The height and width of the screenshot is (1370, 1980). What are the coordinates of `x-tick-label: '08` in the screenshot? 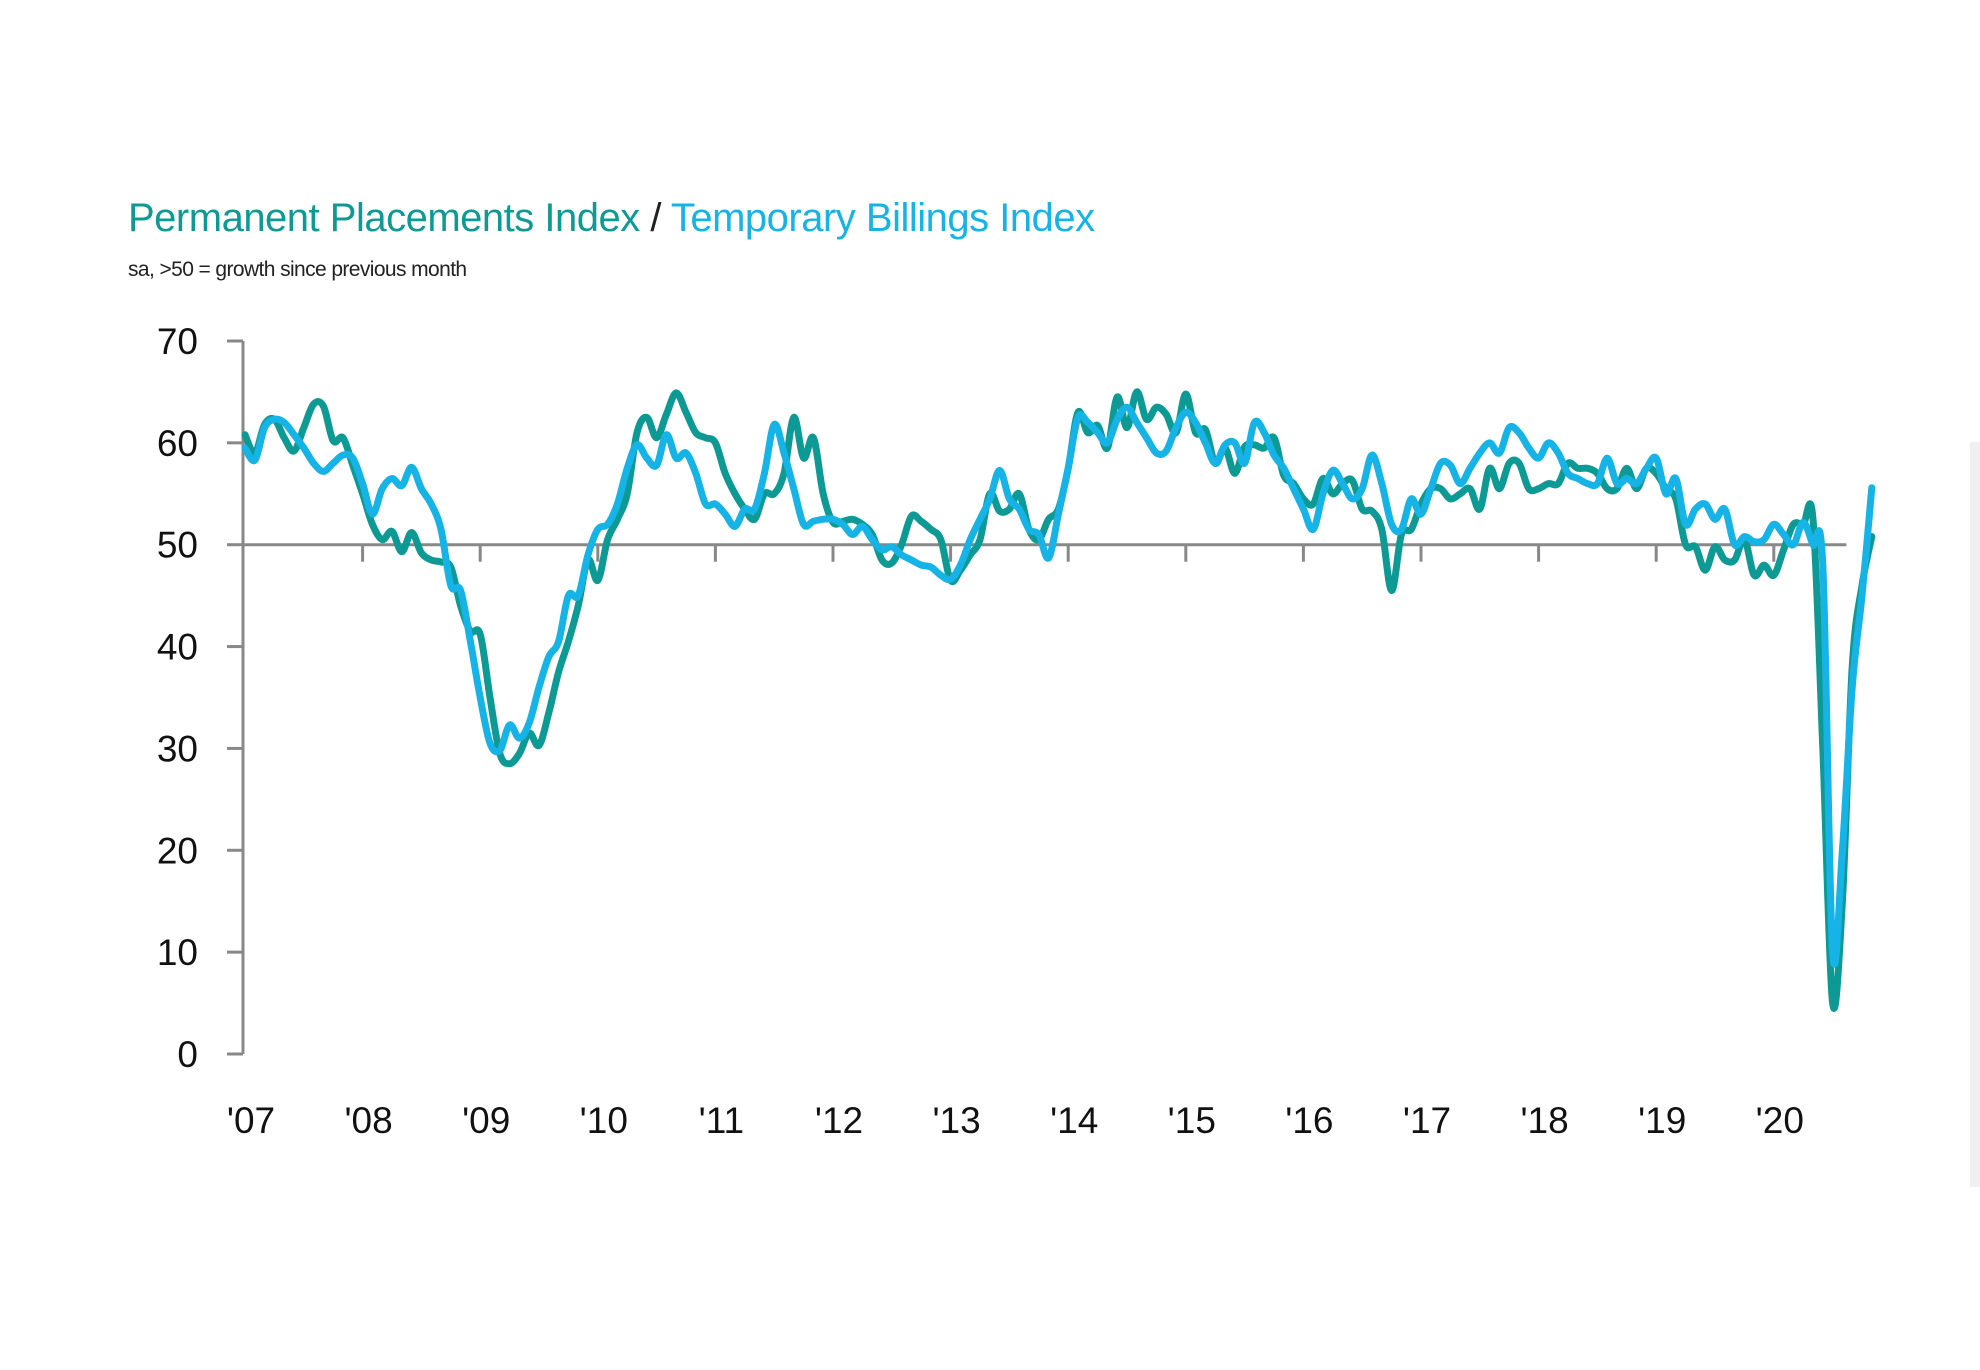 It's located at (368, 1120).